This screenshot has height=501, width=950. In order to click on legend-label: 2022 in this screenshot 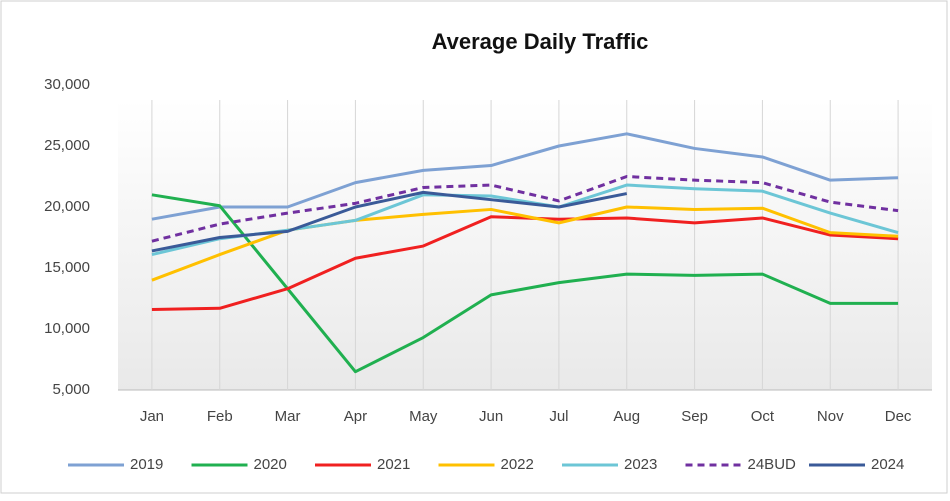, I will do `click(517, 464)`.